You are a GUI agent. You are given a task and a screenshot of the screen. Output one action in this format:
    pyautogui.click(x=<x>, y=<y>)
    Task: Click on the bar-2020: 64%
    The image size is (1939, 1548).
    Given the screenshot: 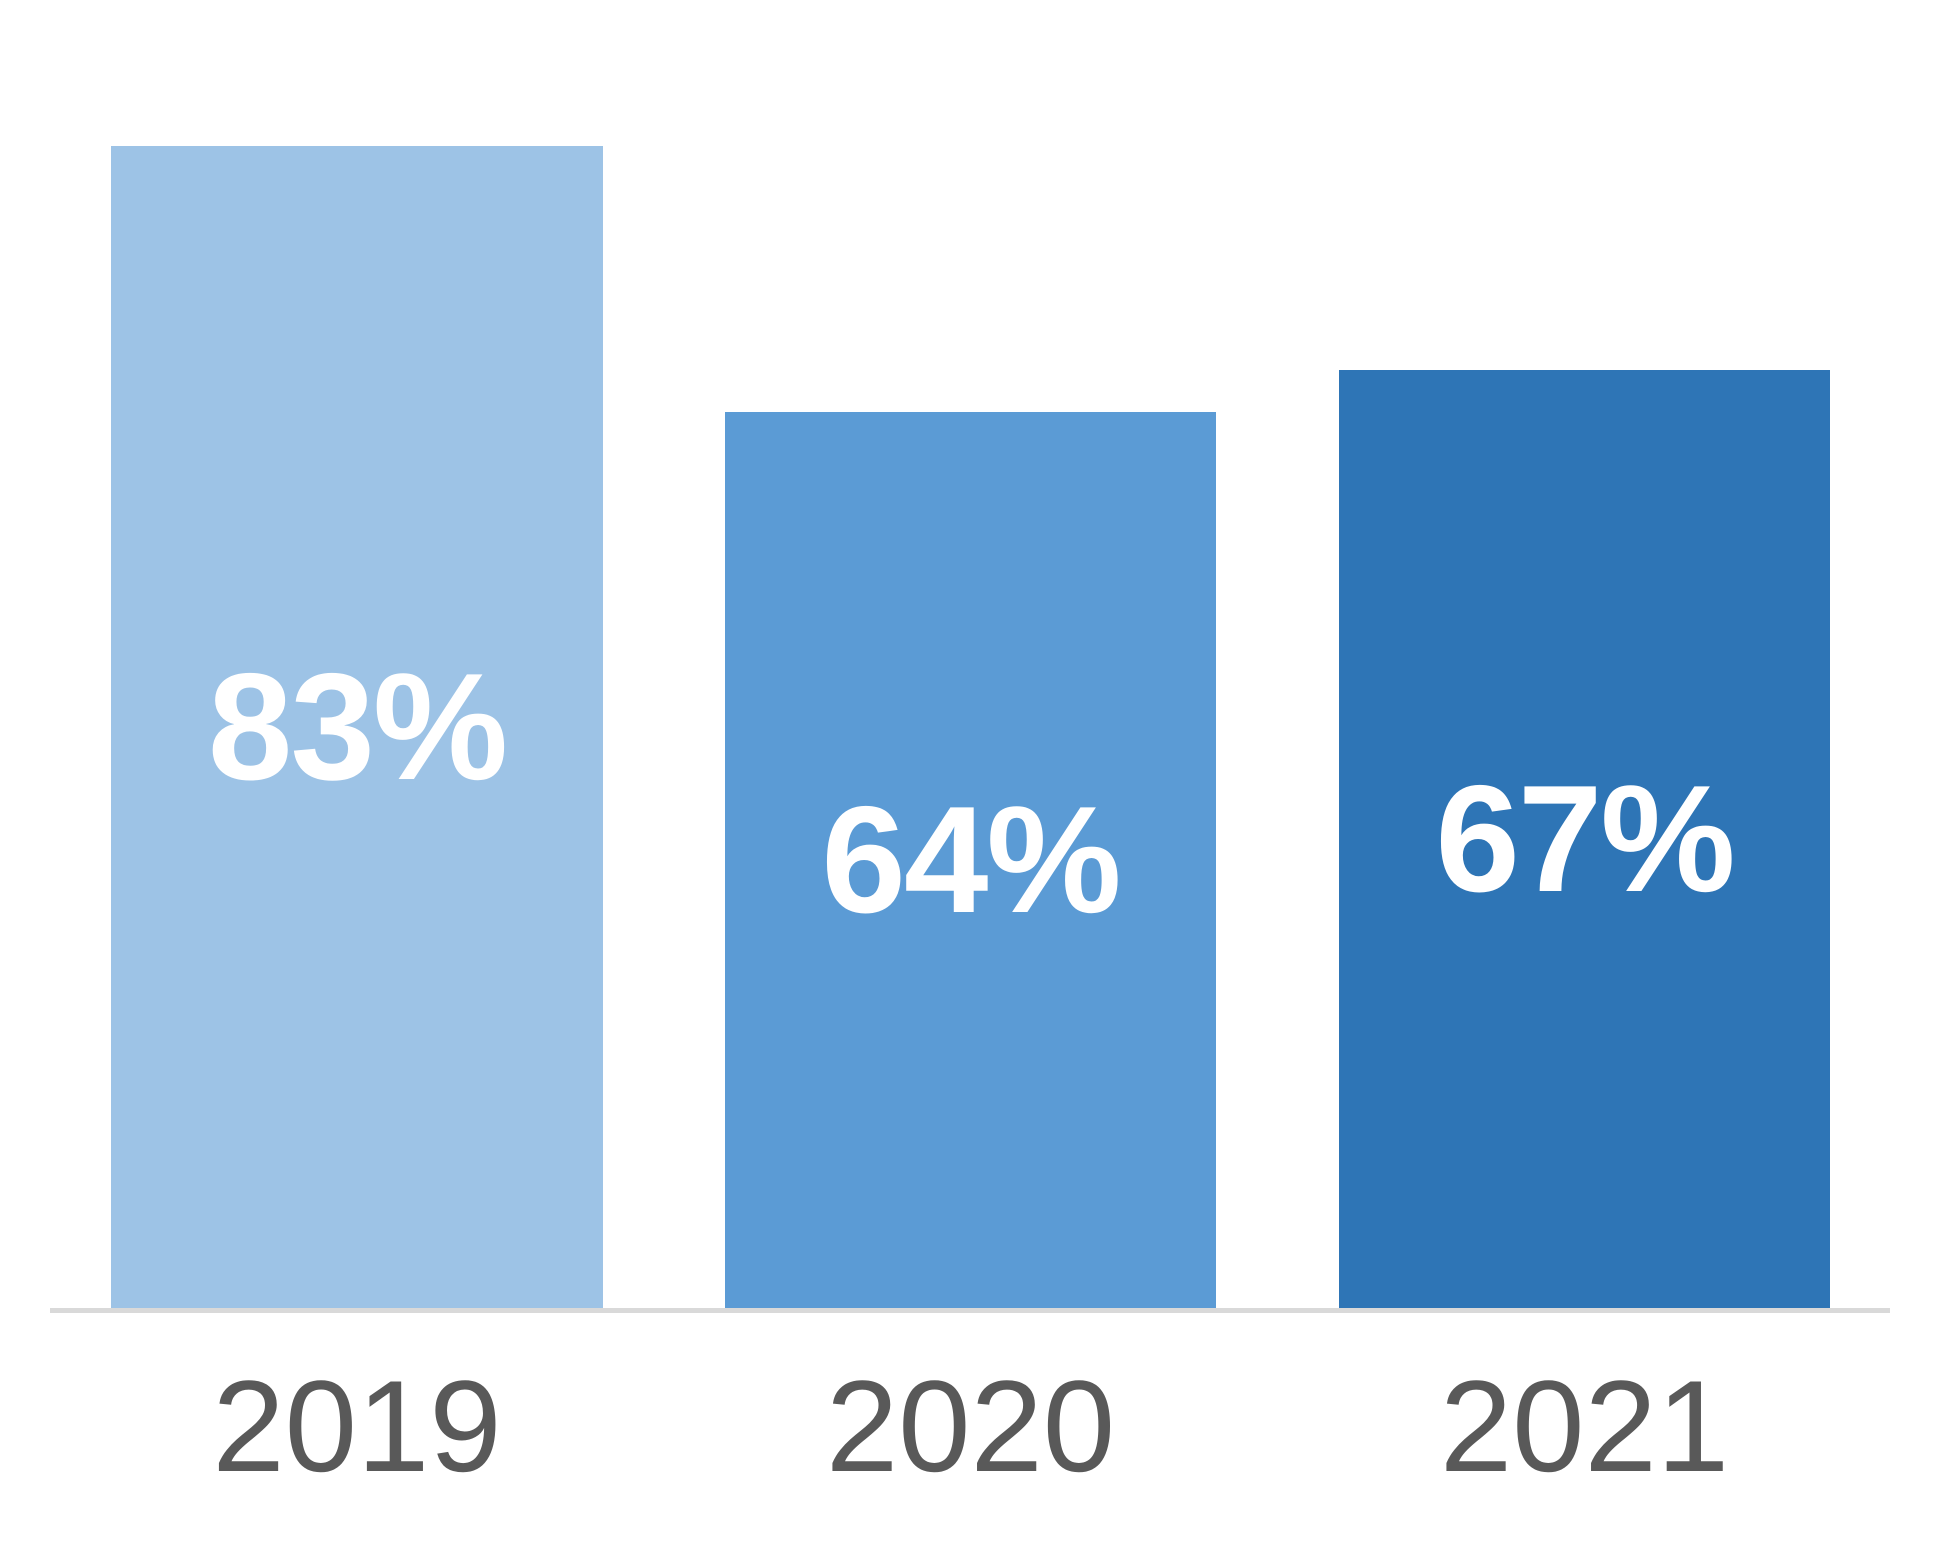 What is the action you would take?
    pyautogui.click(x=970, y=860)
    